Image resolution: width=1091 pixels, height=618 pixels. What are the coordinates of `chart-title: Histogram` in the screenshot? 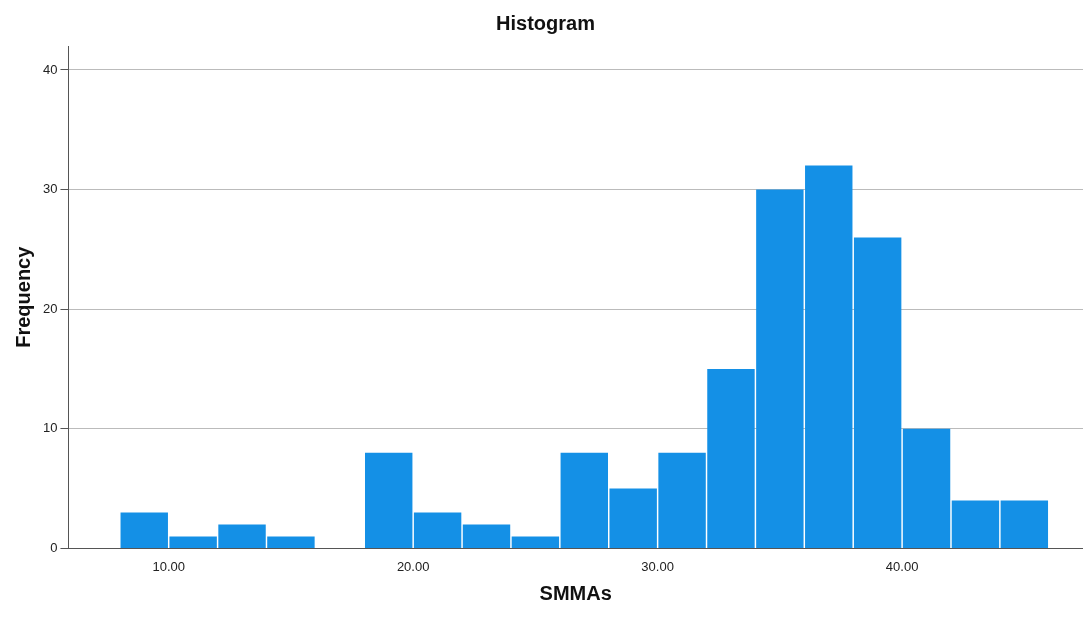 It's located at (545, 22).